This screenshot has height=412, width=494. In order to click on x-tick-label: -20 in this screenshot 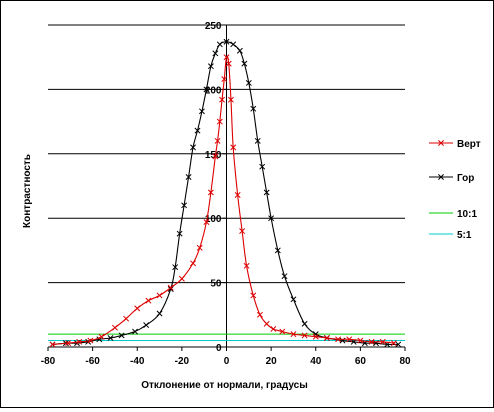, I will do `click(182, 361)`.